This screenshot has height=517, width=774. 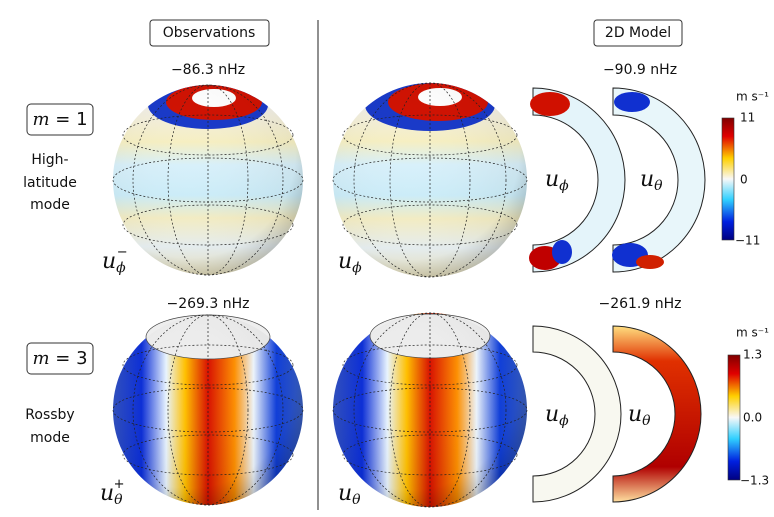 What do you see at coordinates (747, 241) in the screenshot?
I see `colorbar-tick: −11` at bounding box center [747, 241].